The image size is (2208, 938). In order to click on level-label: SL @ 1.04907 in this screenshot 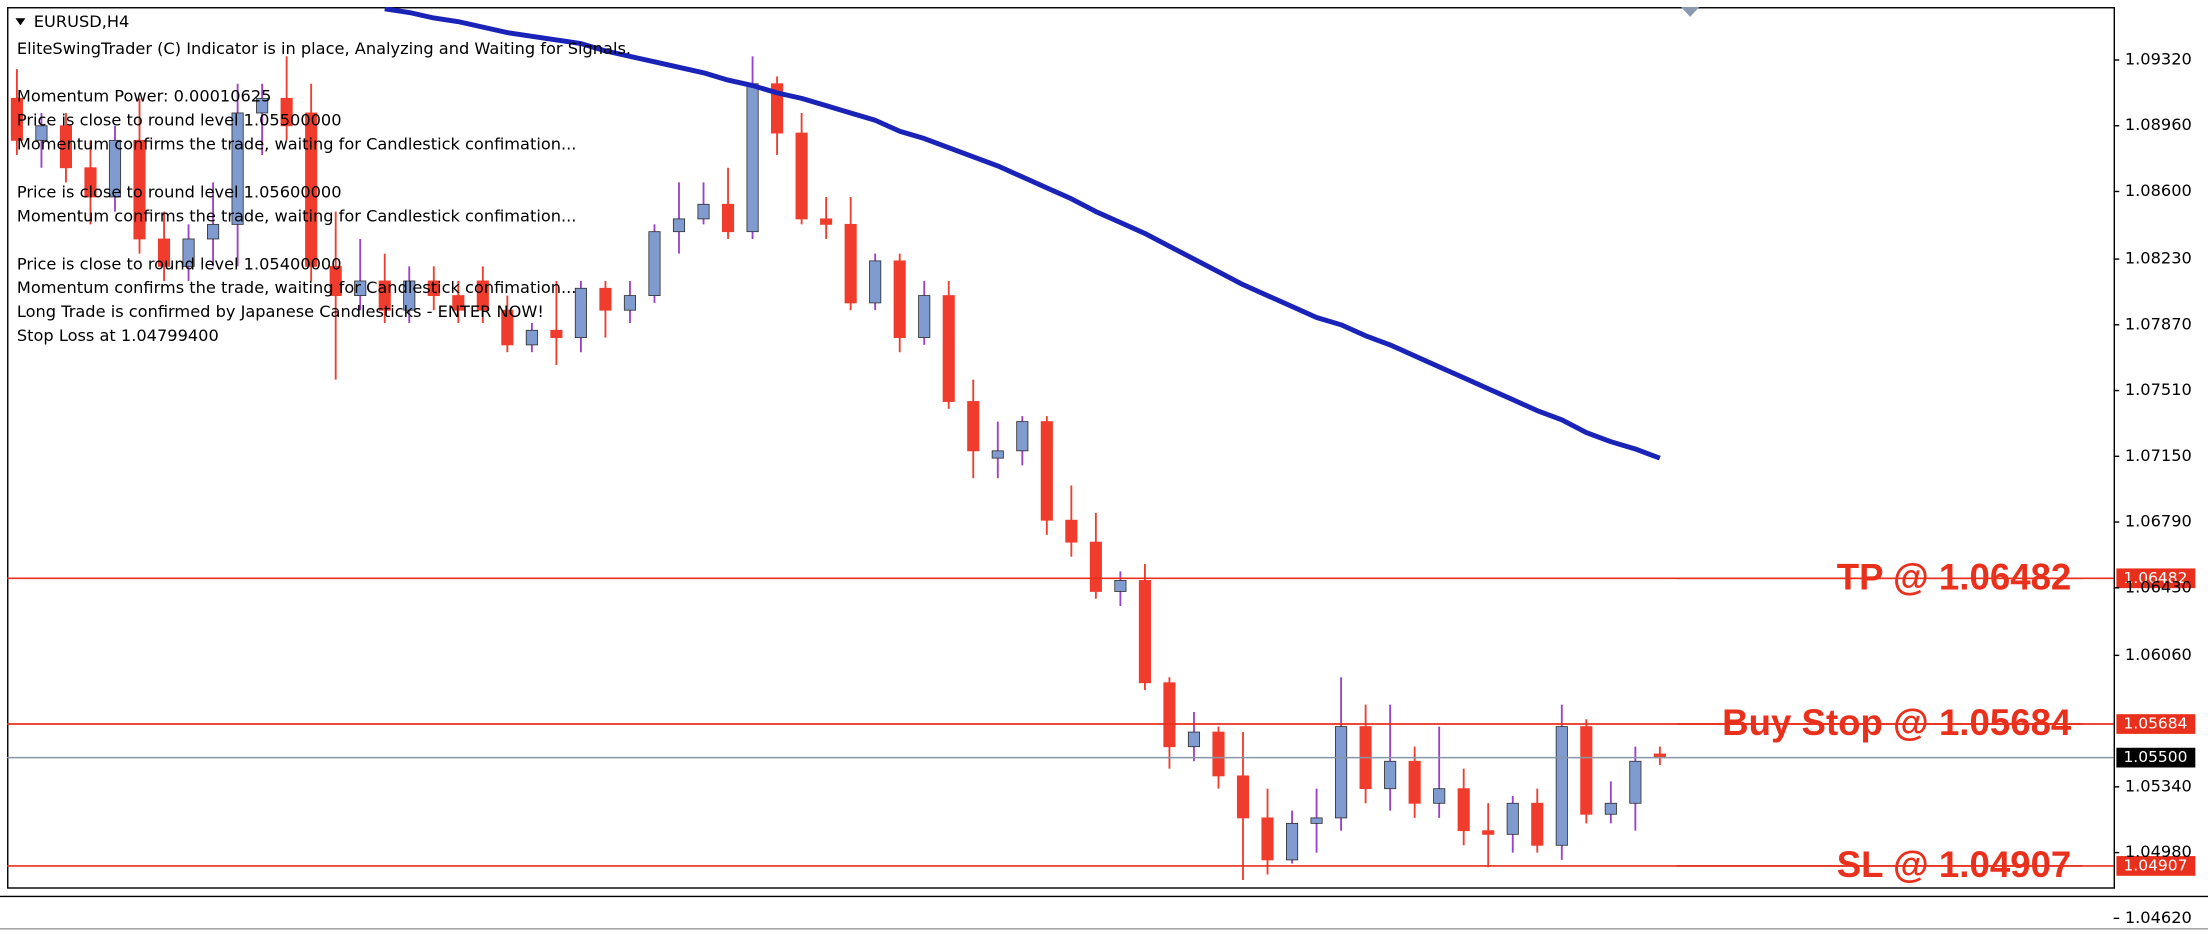, I will do `click(1954, 864)`.